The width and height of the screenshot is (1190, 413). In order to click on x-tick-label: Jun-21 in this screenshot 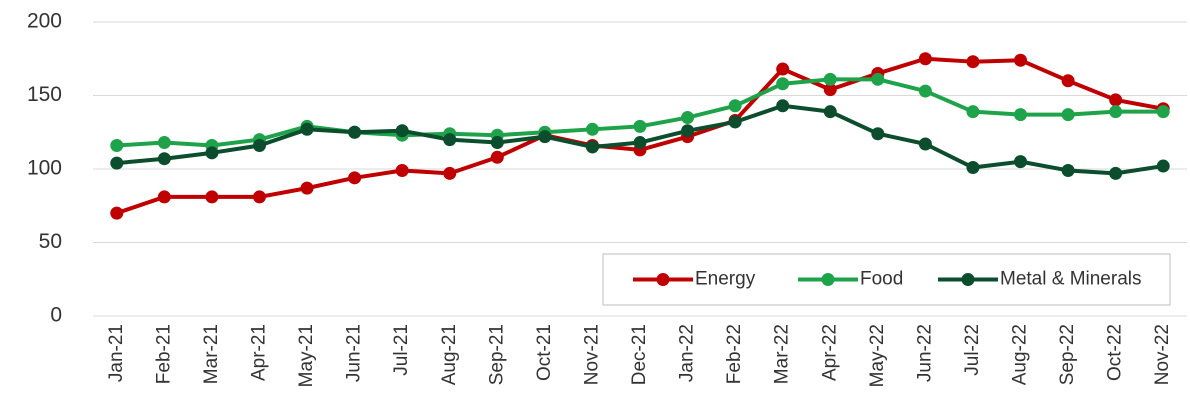, I will do `click(354, 353)`.